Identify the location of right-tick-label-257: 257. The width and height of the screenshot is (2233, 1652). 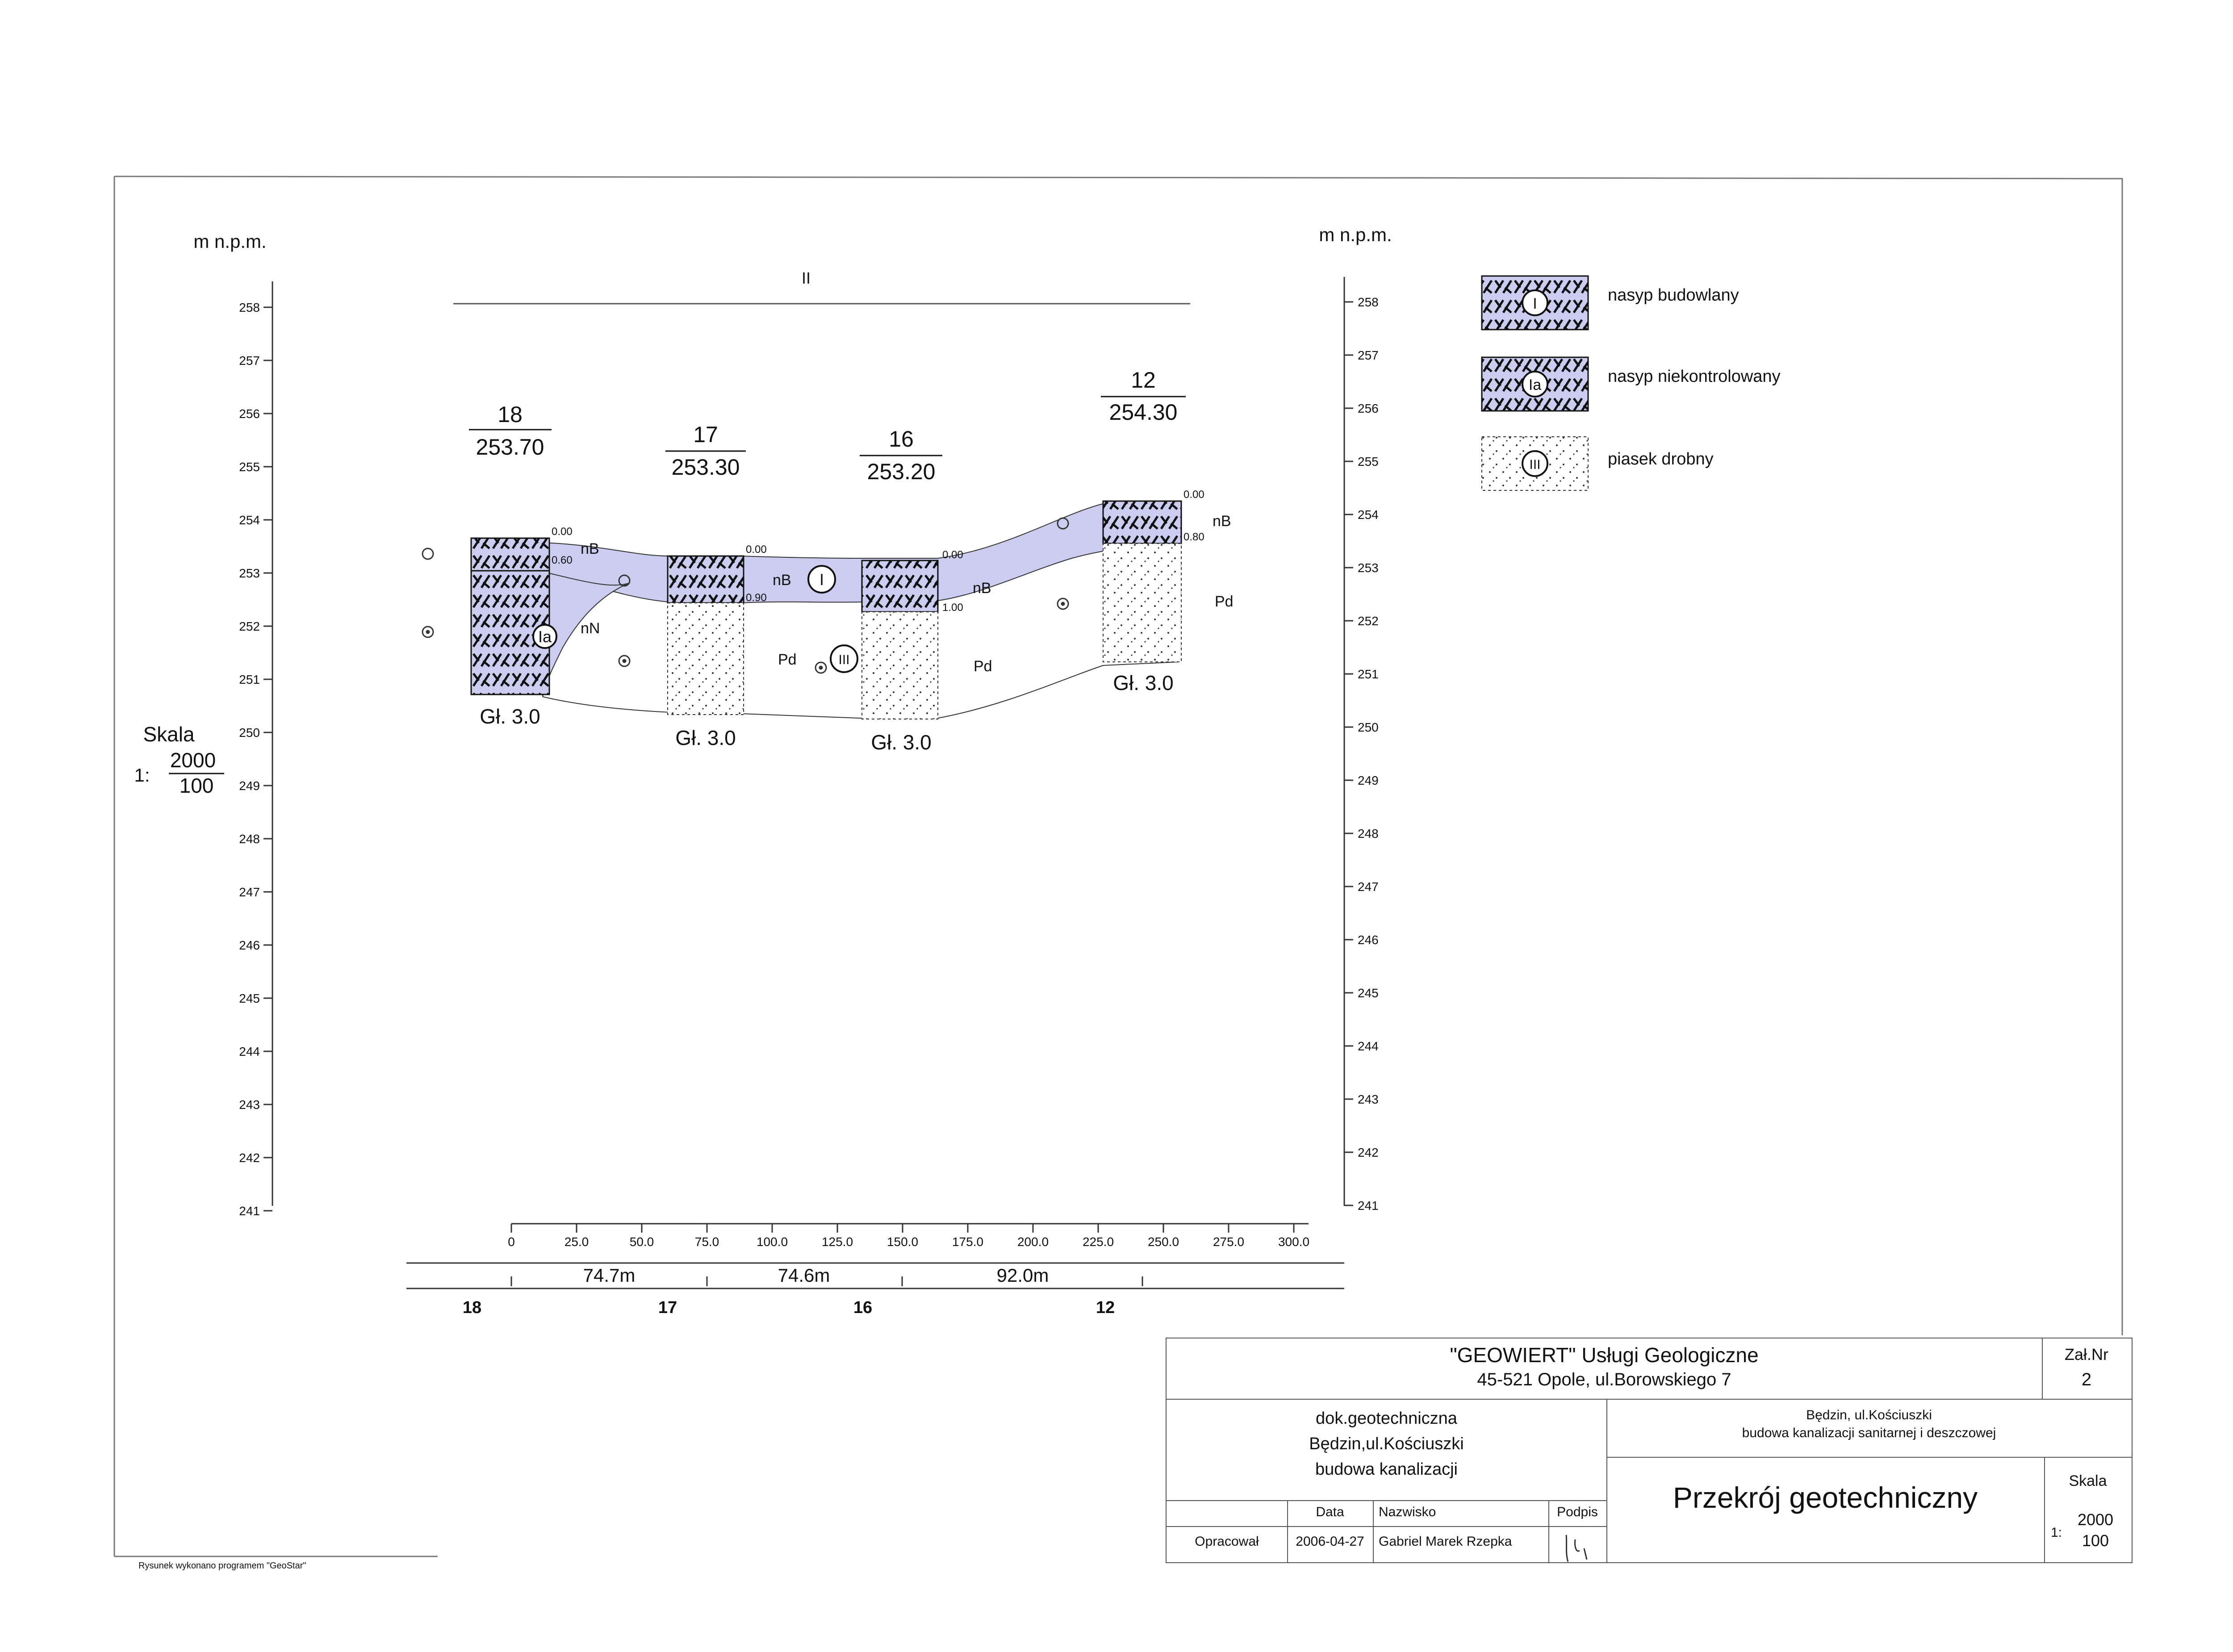
(1368, 355).